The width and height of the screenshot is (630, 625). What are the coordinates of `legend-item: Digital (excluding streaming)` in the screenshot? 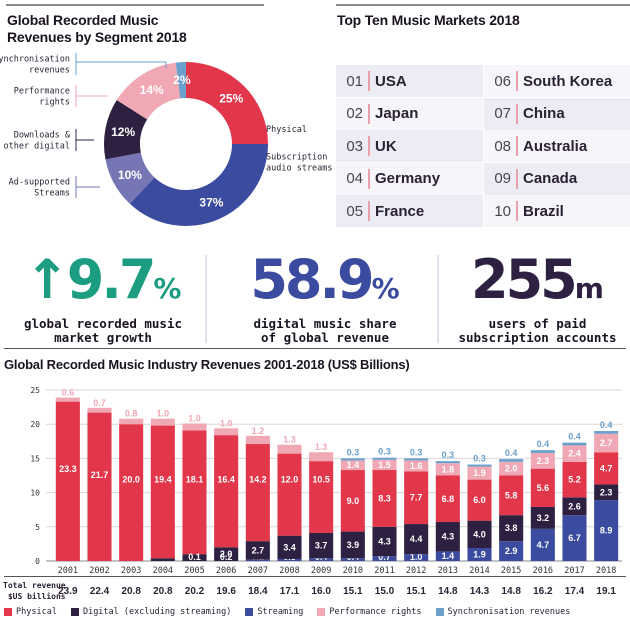 It's located at (151, 612).